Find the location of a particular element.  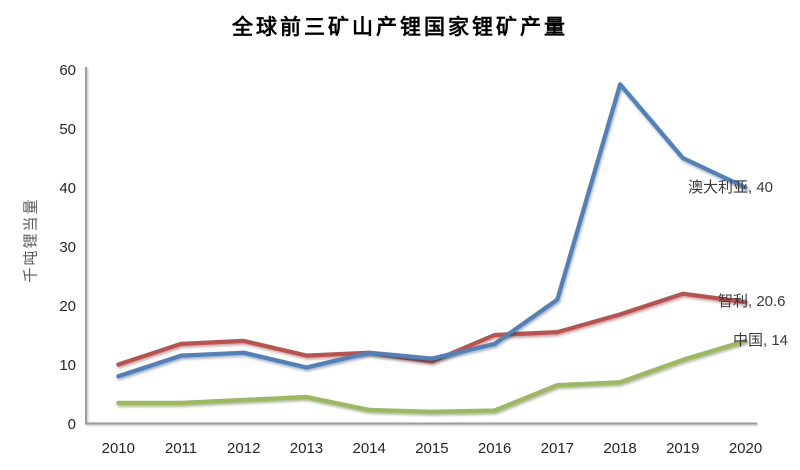

series-line-china is located at coordinates (432, 376).